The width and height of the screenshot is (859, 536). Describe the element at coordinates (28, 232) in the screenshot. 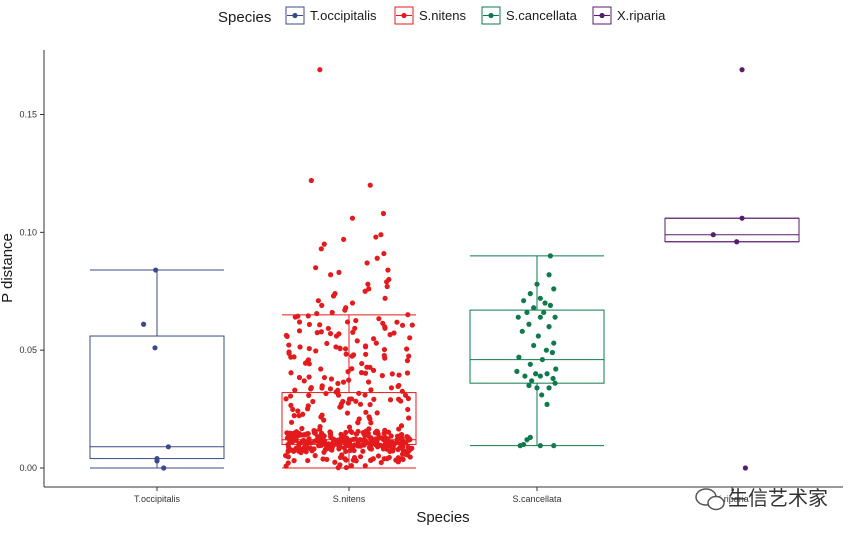

I see `y-tick-label: 0.10` at that location.